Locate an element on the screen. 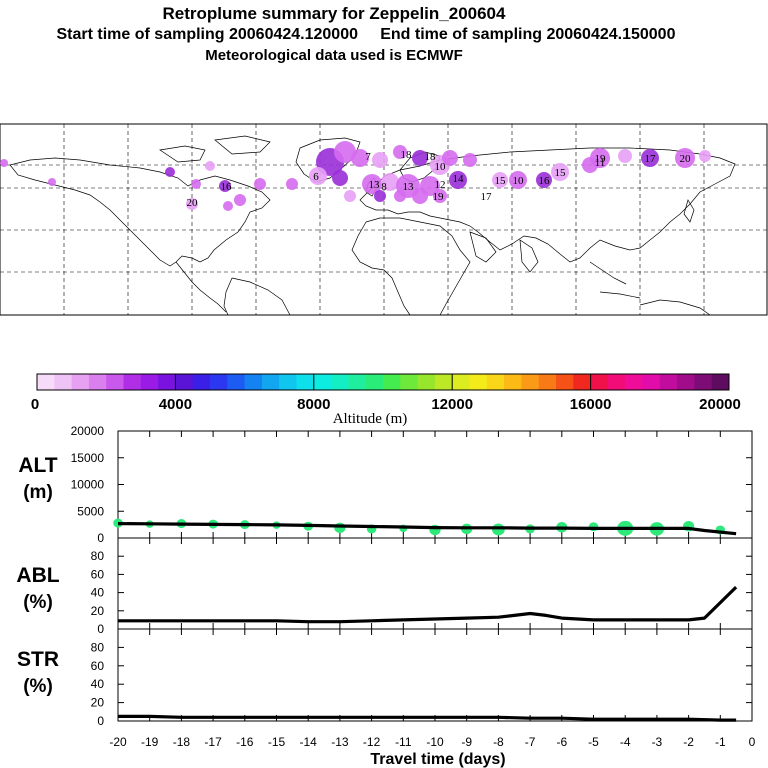 Image resolution: width=768 pixels, height=768 pixels. x-tick-label: -12 is located at coordinates (372, 742).